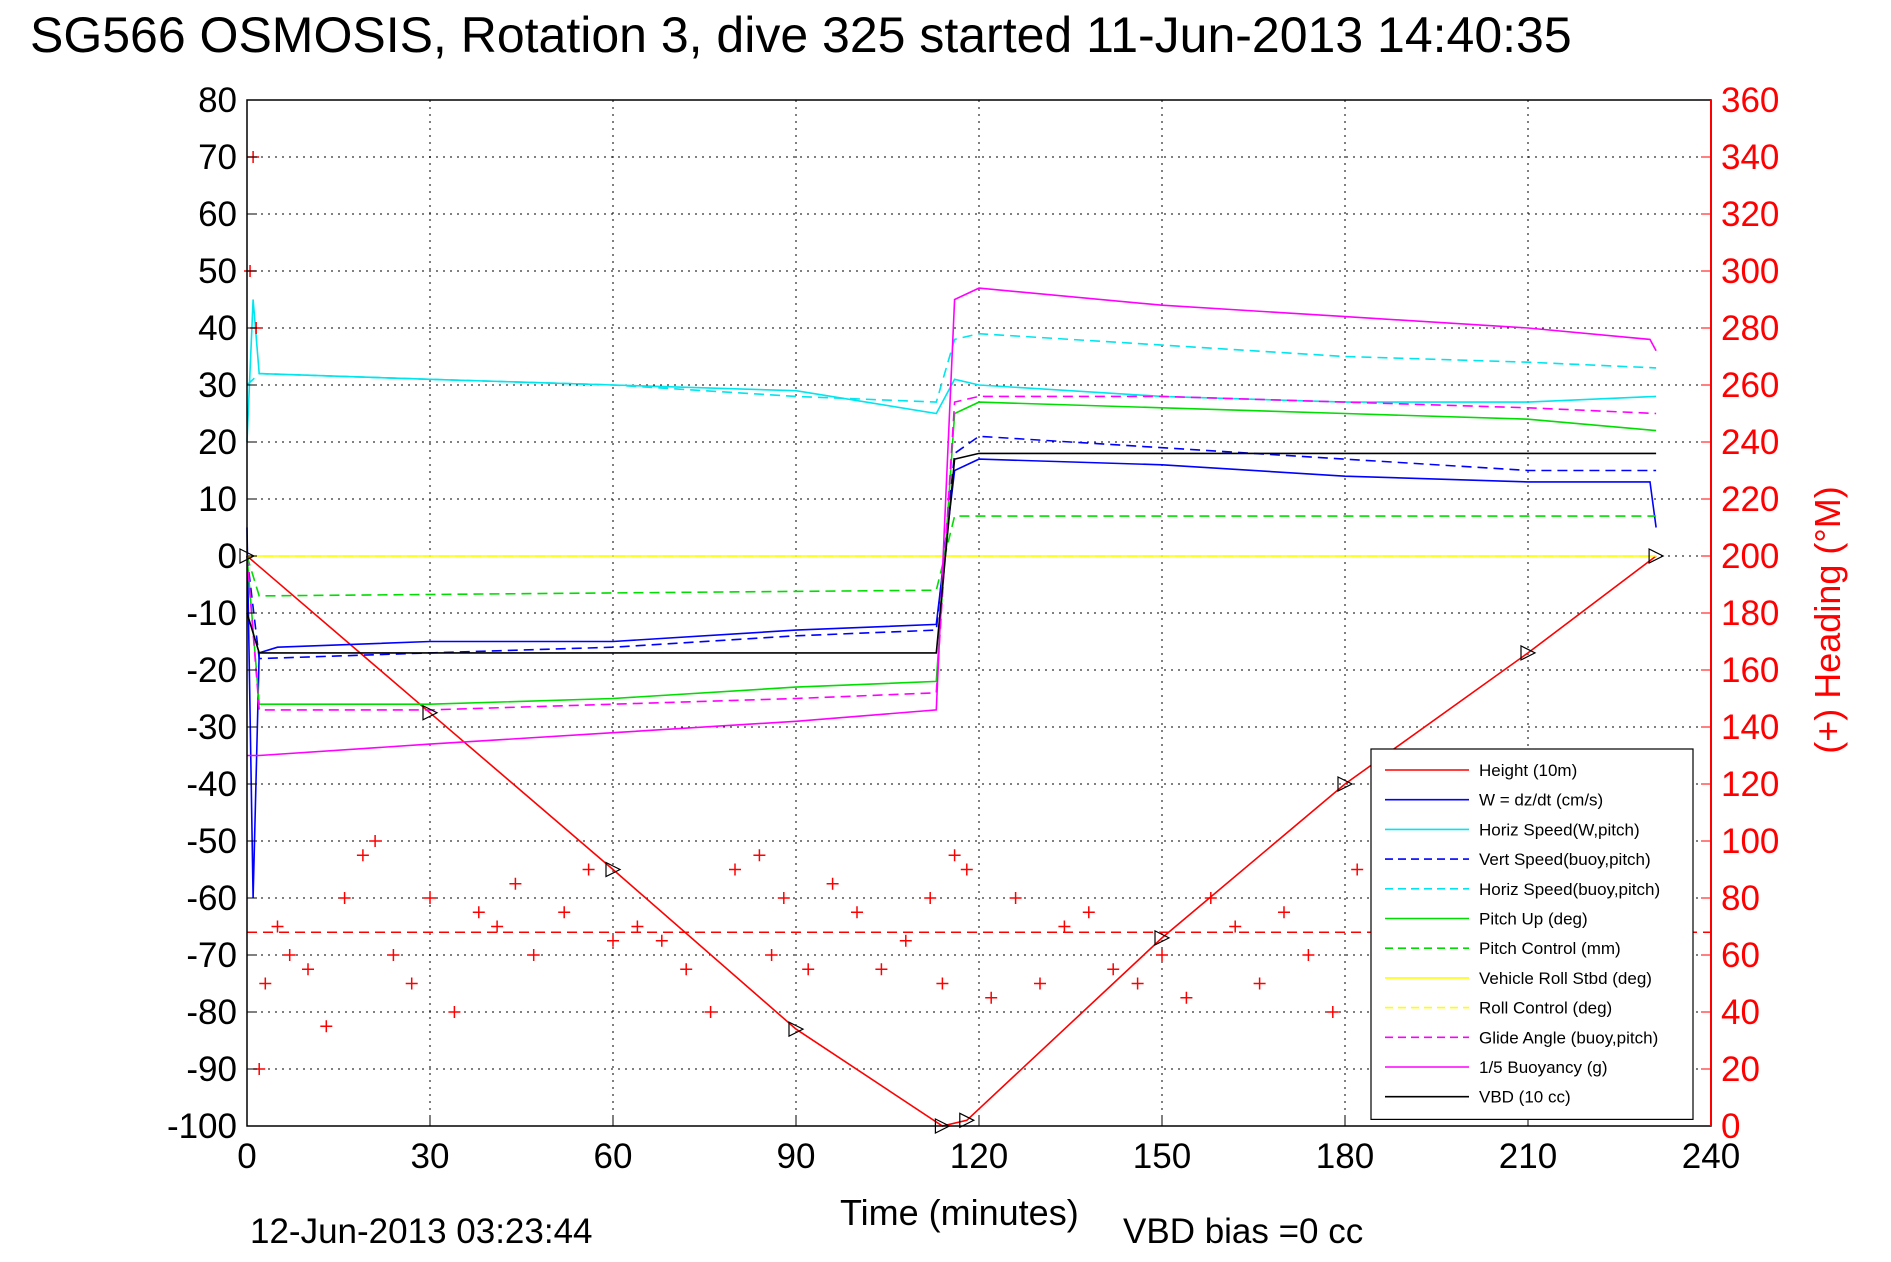 The image size is (1891, 1262). What do you see at coordinates (227, 556) in the screenshot?
I see `y-tick-label: 0` at bounding box center [227, 556].